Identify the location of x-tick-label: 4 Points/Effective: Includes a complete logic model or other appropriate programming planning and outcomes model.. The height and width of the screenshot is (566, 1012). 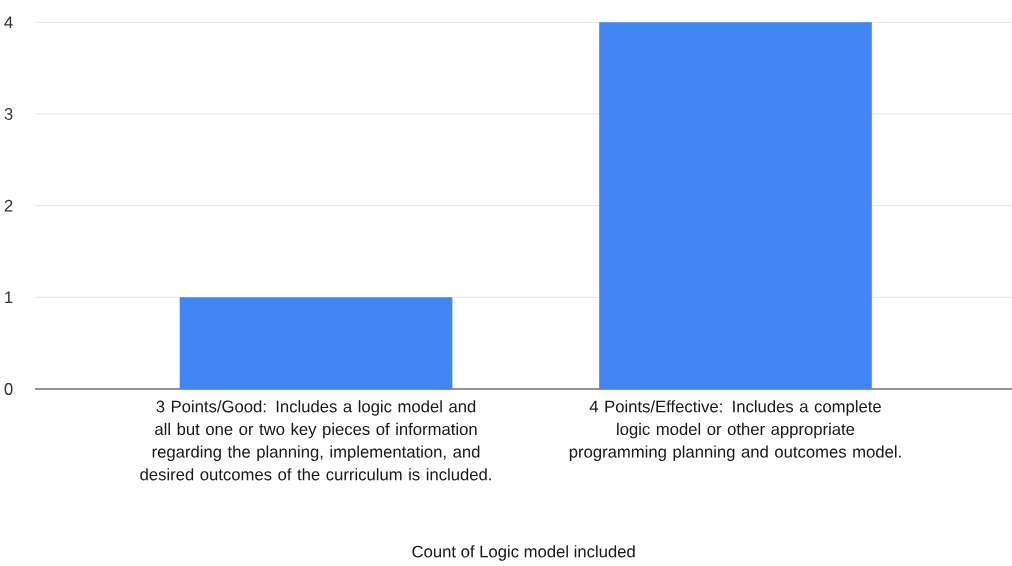
(735, 430).